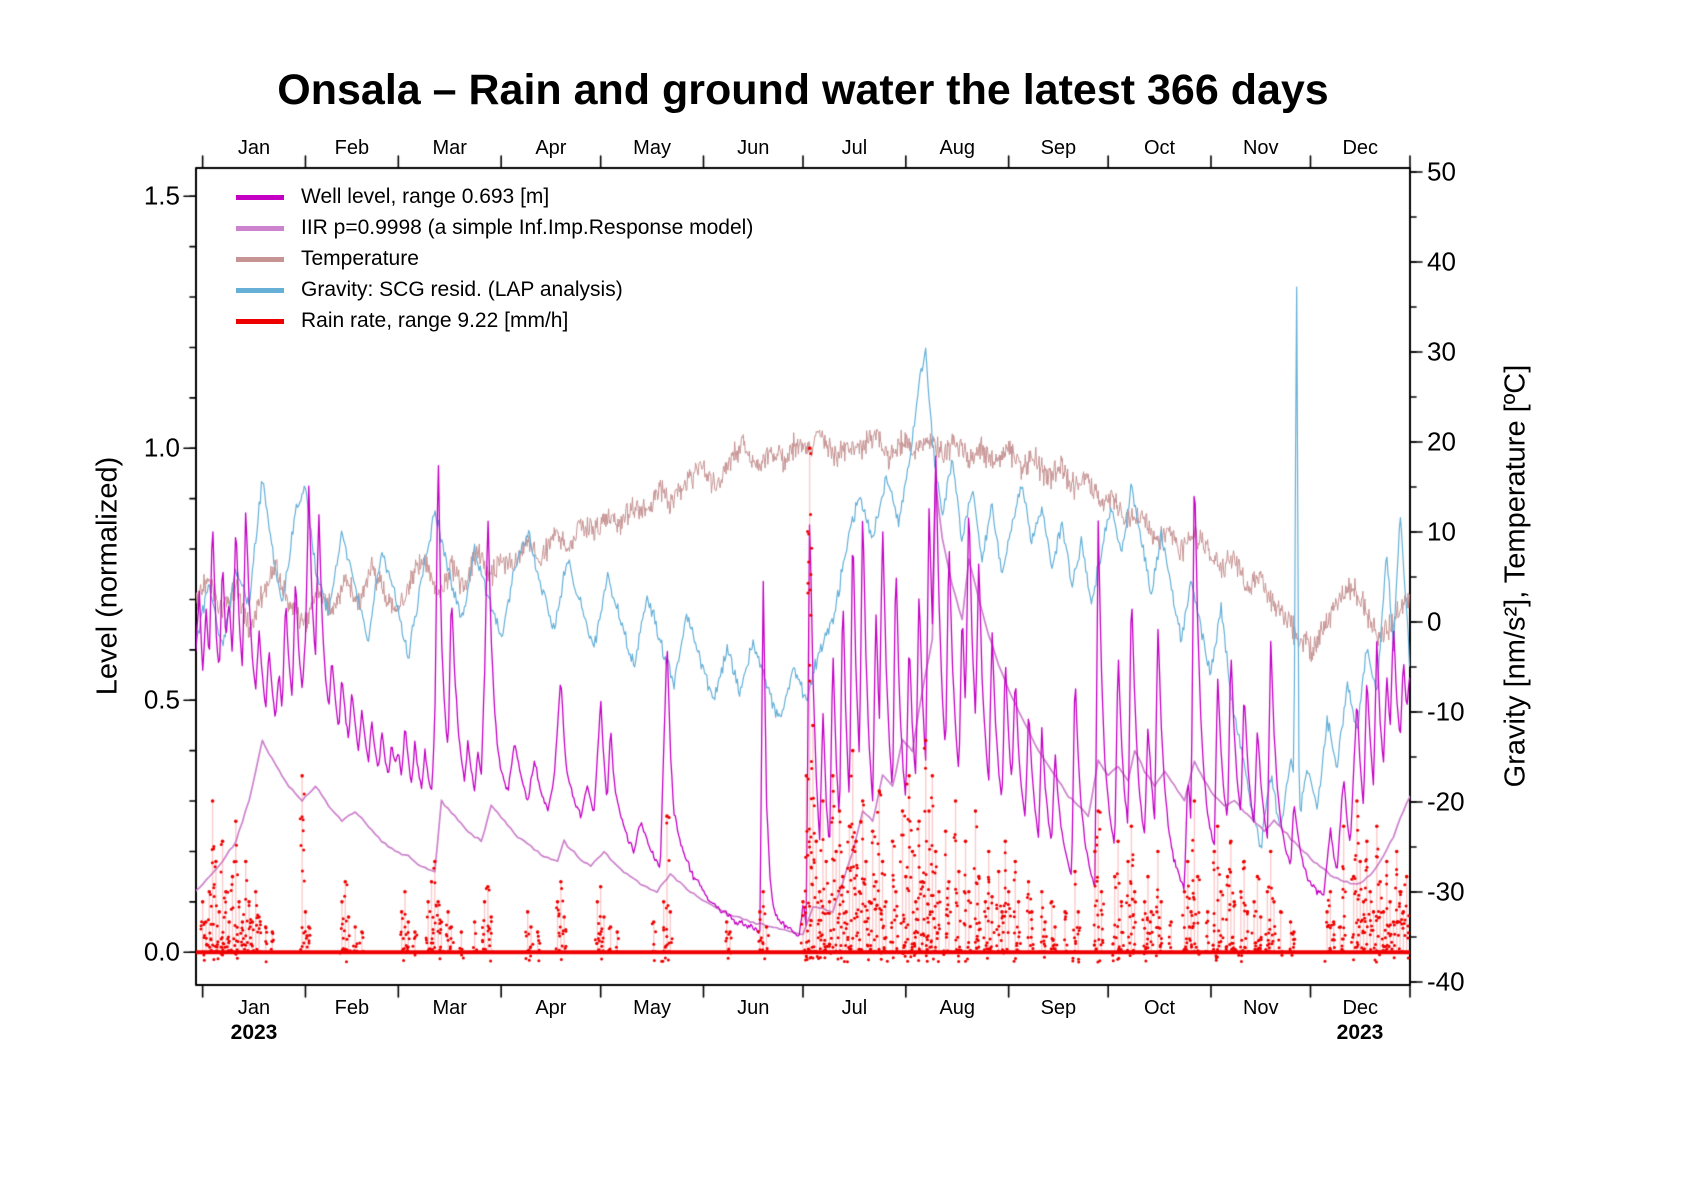 The height and width of the screenshot is (1190, 1684). I want to click on right-tick-label: 0, so click(1434, 621).